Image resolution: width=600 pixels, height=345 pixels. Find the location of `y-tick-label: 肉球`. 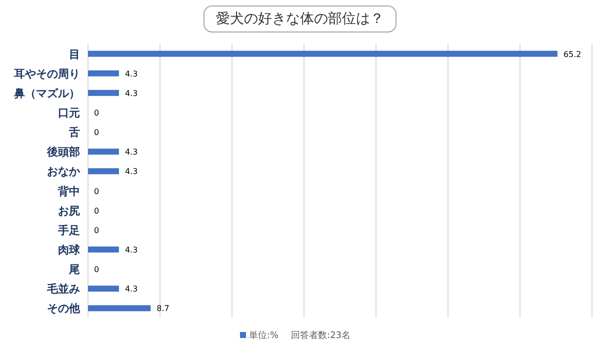

y-tick-label: 肉球 is located at coordinates (69, 250).